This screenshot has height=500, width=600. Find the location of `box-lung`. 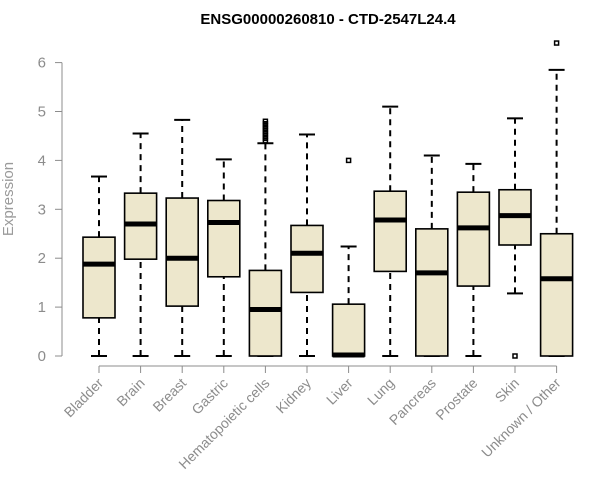

box-lung is located at coordinates (390, 231).